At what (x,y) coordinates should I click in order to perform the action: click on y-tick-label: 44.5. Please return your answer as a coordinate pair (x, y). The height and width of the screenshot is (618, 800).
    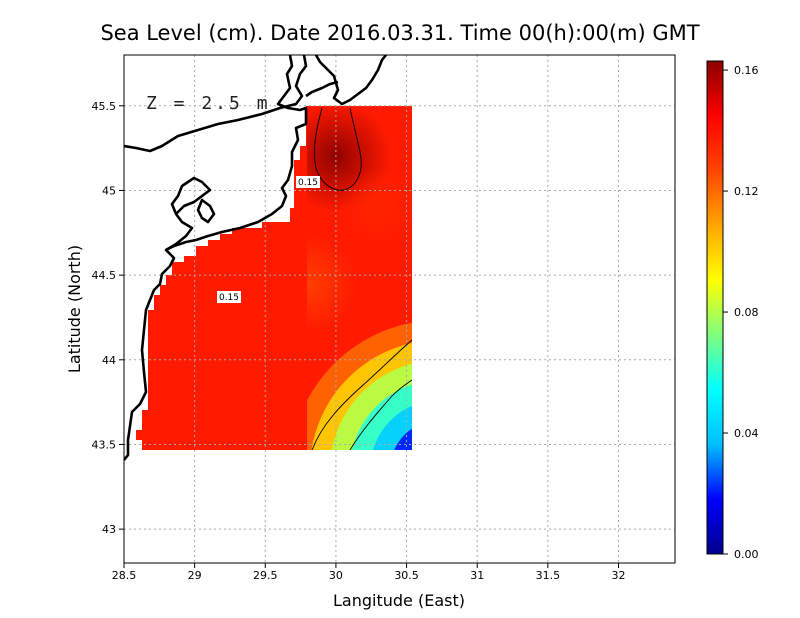
    Looking at the image, I should click on (104, 275).